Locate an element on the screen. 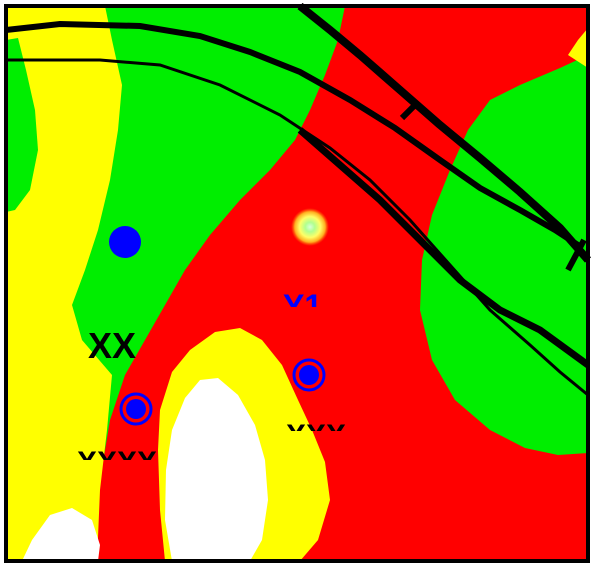 This screenshot has height=567, width=594. blue-dot-marker is located at coordinates (125, 242).